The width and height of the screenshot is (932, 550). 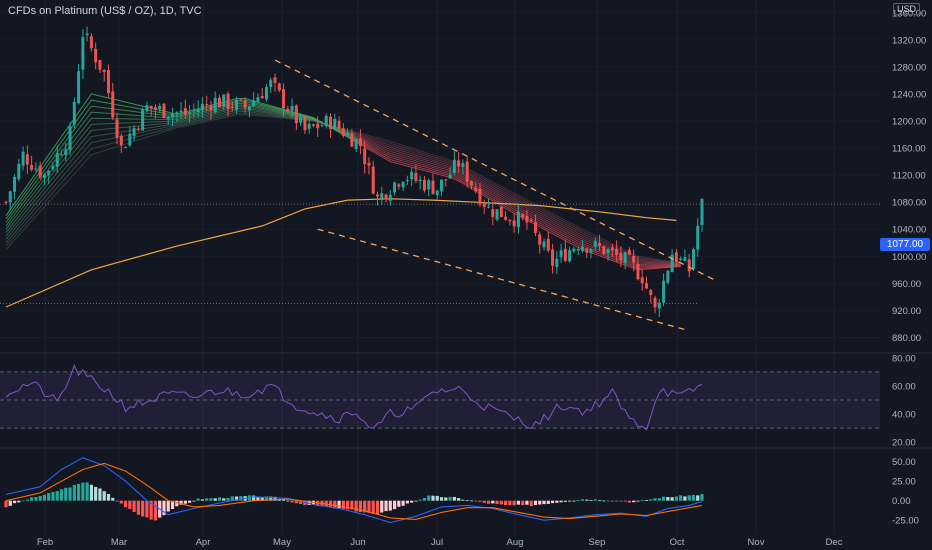 What do you see at coordinates (597, 542) in the screenshot?
I see `time-axis-label: Sep` at bounding box center [597, 542].